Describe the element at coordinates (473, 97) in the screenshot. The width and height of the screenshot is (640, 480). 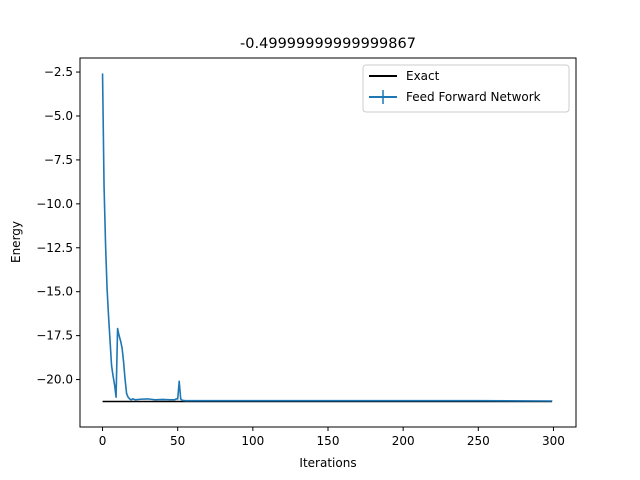
I see `legend-ffn-label: Feed Forward Network` at that location.